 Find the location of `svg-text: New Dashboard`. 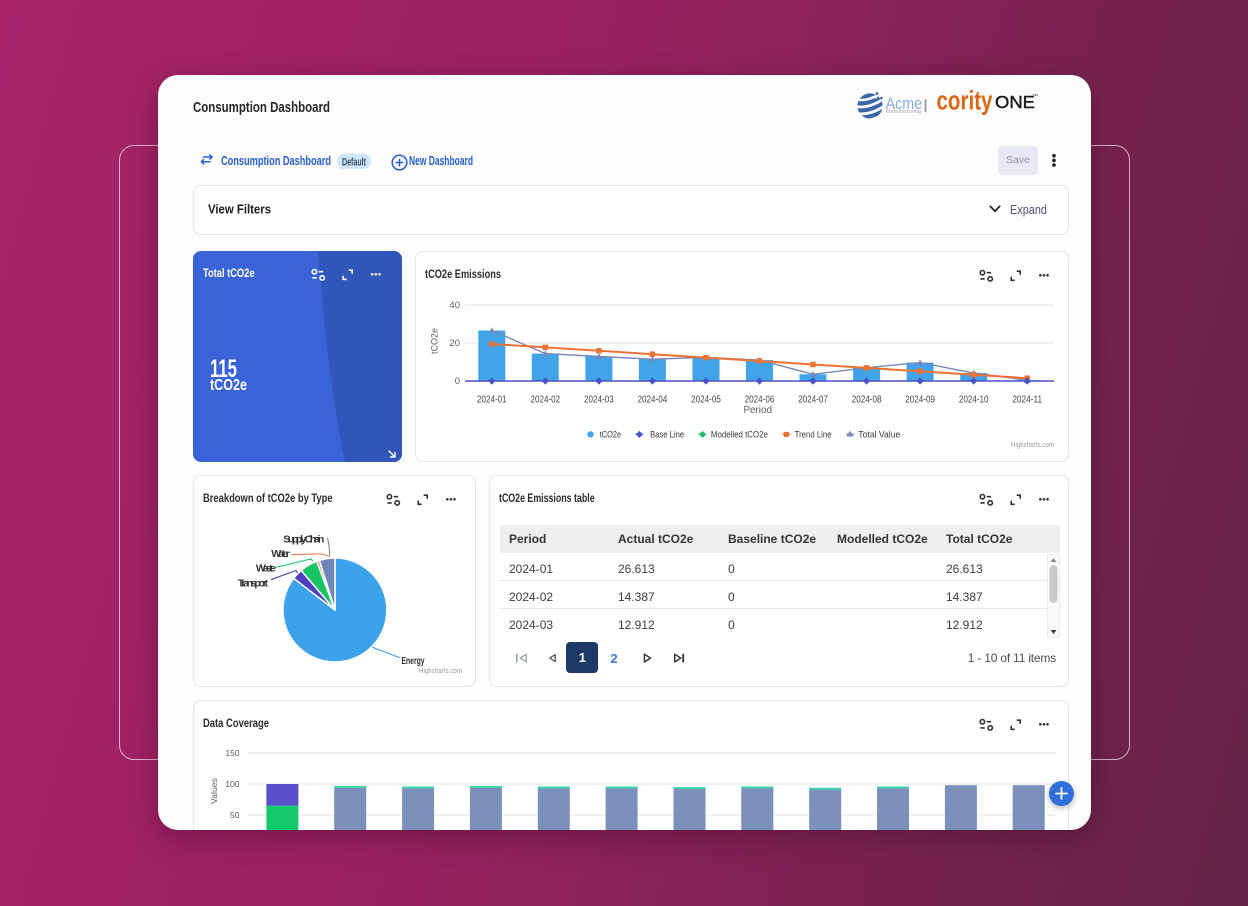

svg-text: New Dashboard is located at coordinates (441, 161).